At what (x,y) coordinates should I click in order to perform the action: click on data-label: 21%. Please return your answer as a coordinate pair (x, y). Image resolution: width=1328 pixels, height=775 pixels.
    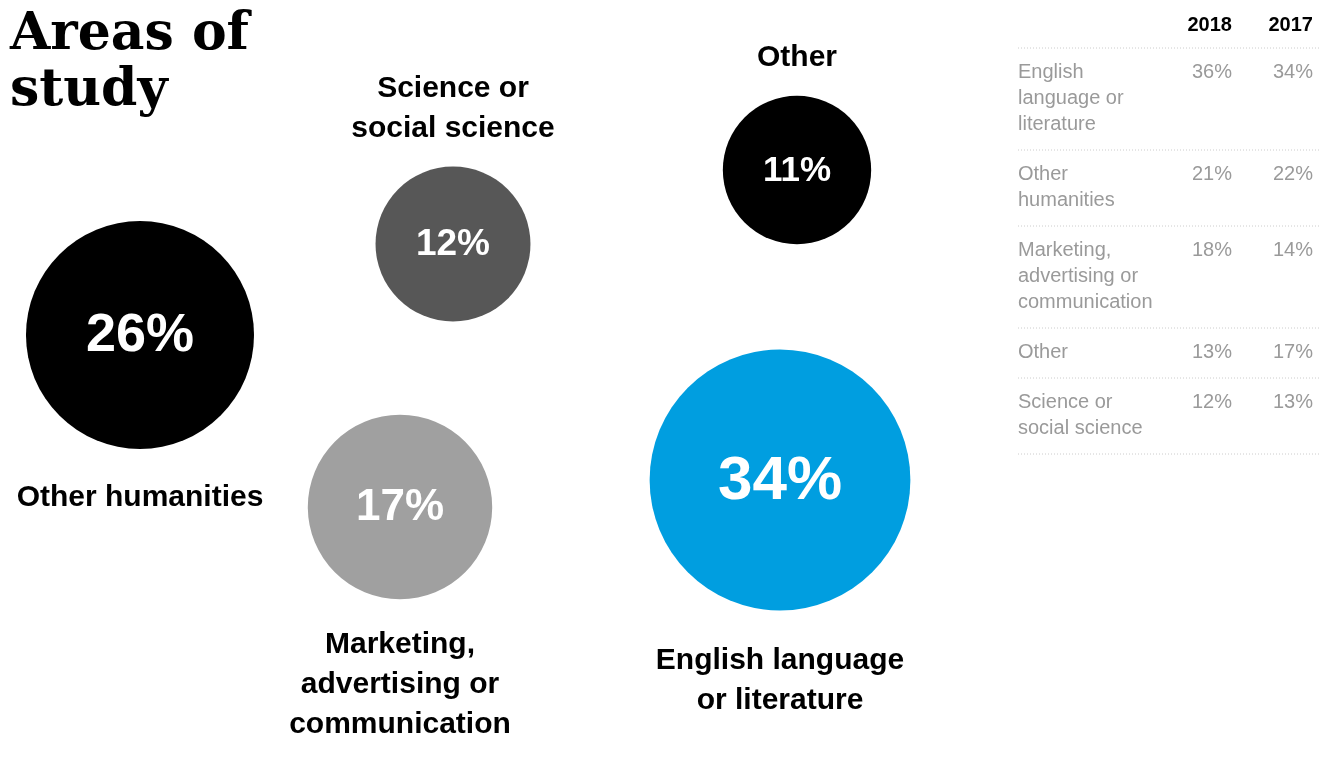
    Looking at the image, I should click on (1212, 173).